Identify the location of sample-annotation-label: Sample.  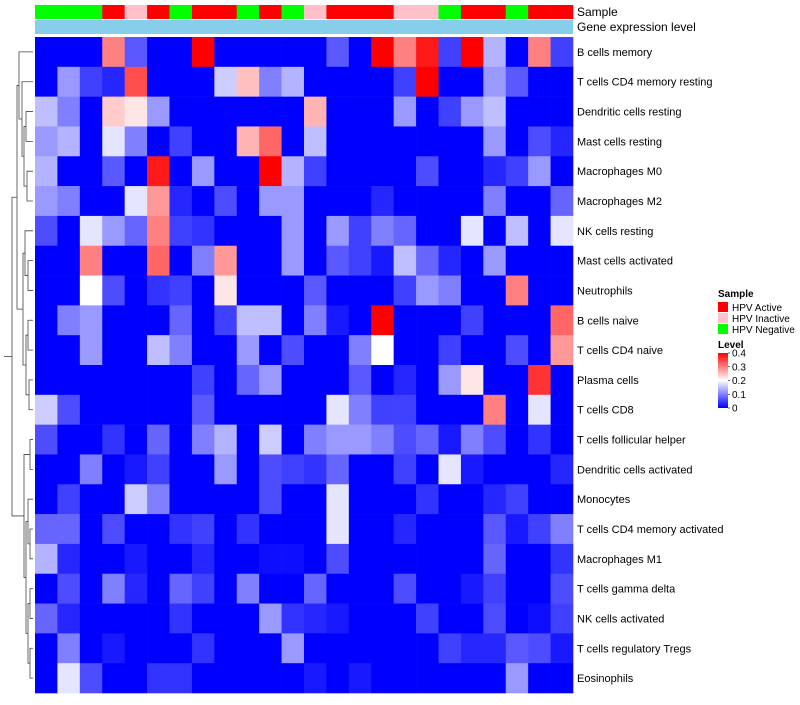
(597, 12).